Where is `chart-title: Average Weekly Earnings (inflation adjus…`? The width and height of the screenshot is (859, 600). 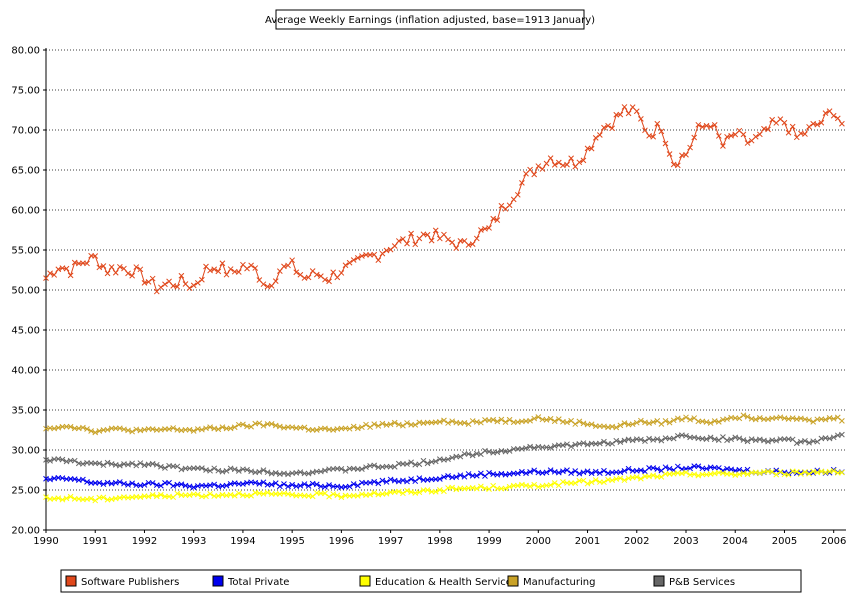
chart-title: Average Weekly Earnings (inflation adjus… is located at coordinates (430, 20).